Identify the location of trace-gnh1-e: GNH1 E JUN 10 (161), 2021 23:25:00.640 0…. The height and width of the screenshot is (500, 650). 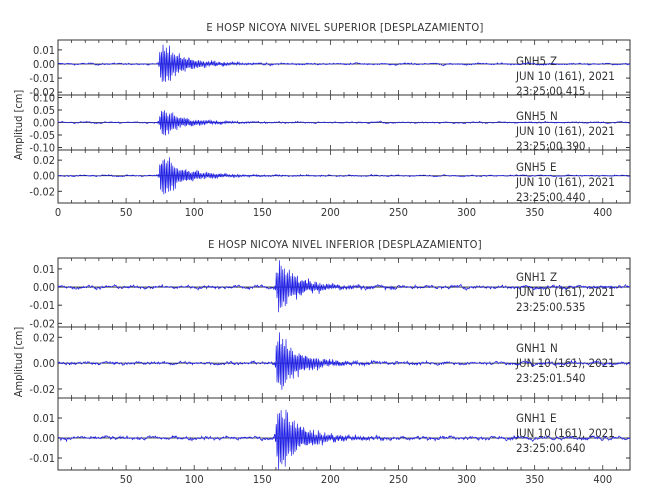
(330, 434).